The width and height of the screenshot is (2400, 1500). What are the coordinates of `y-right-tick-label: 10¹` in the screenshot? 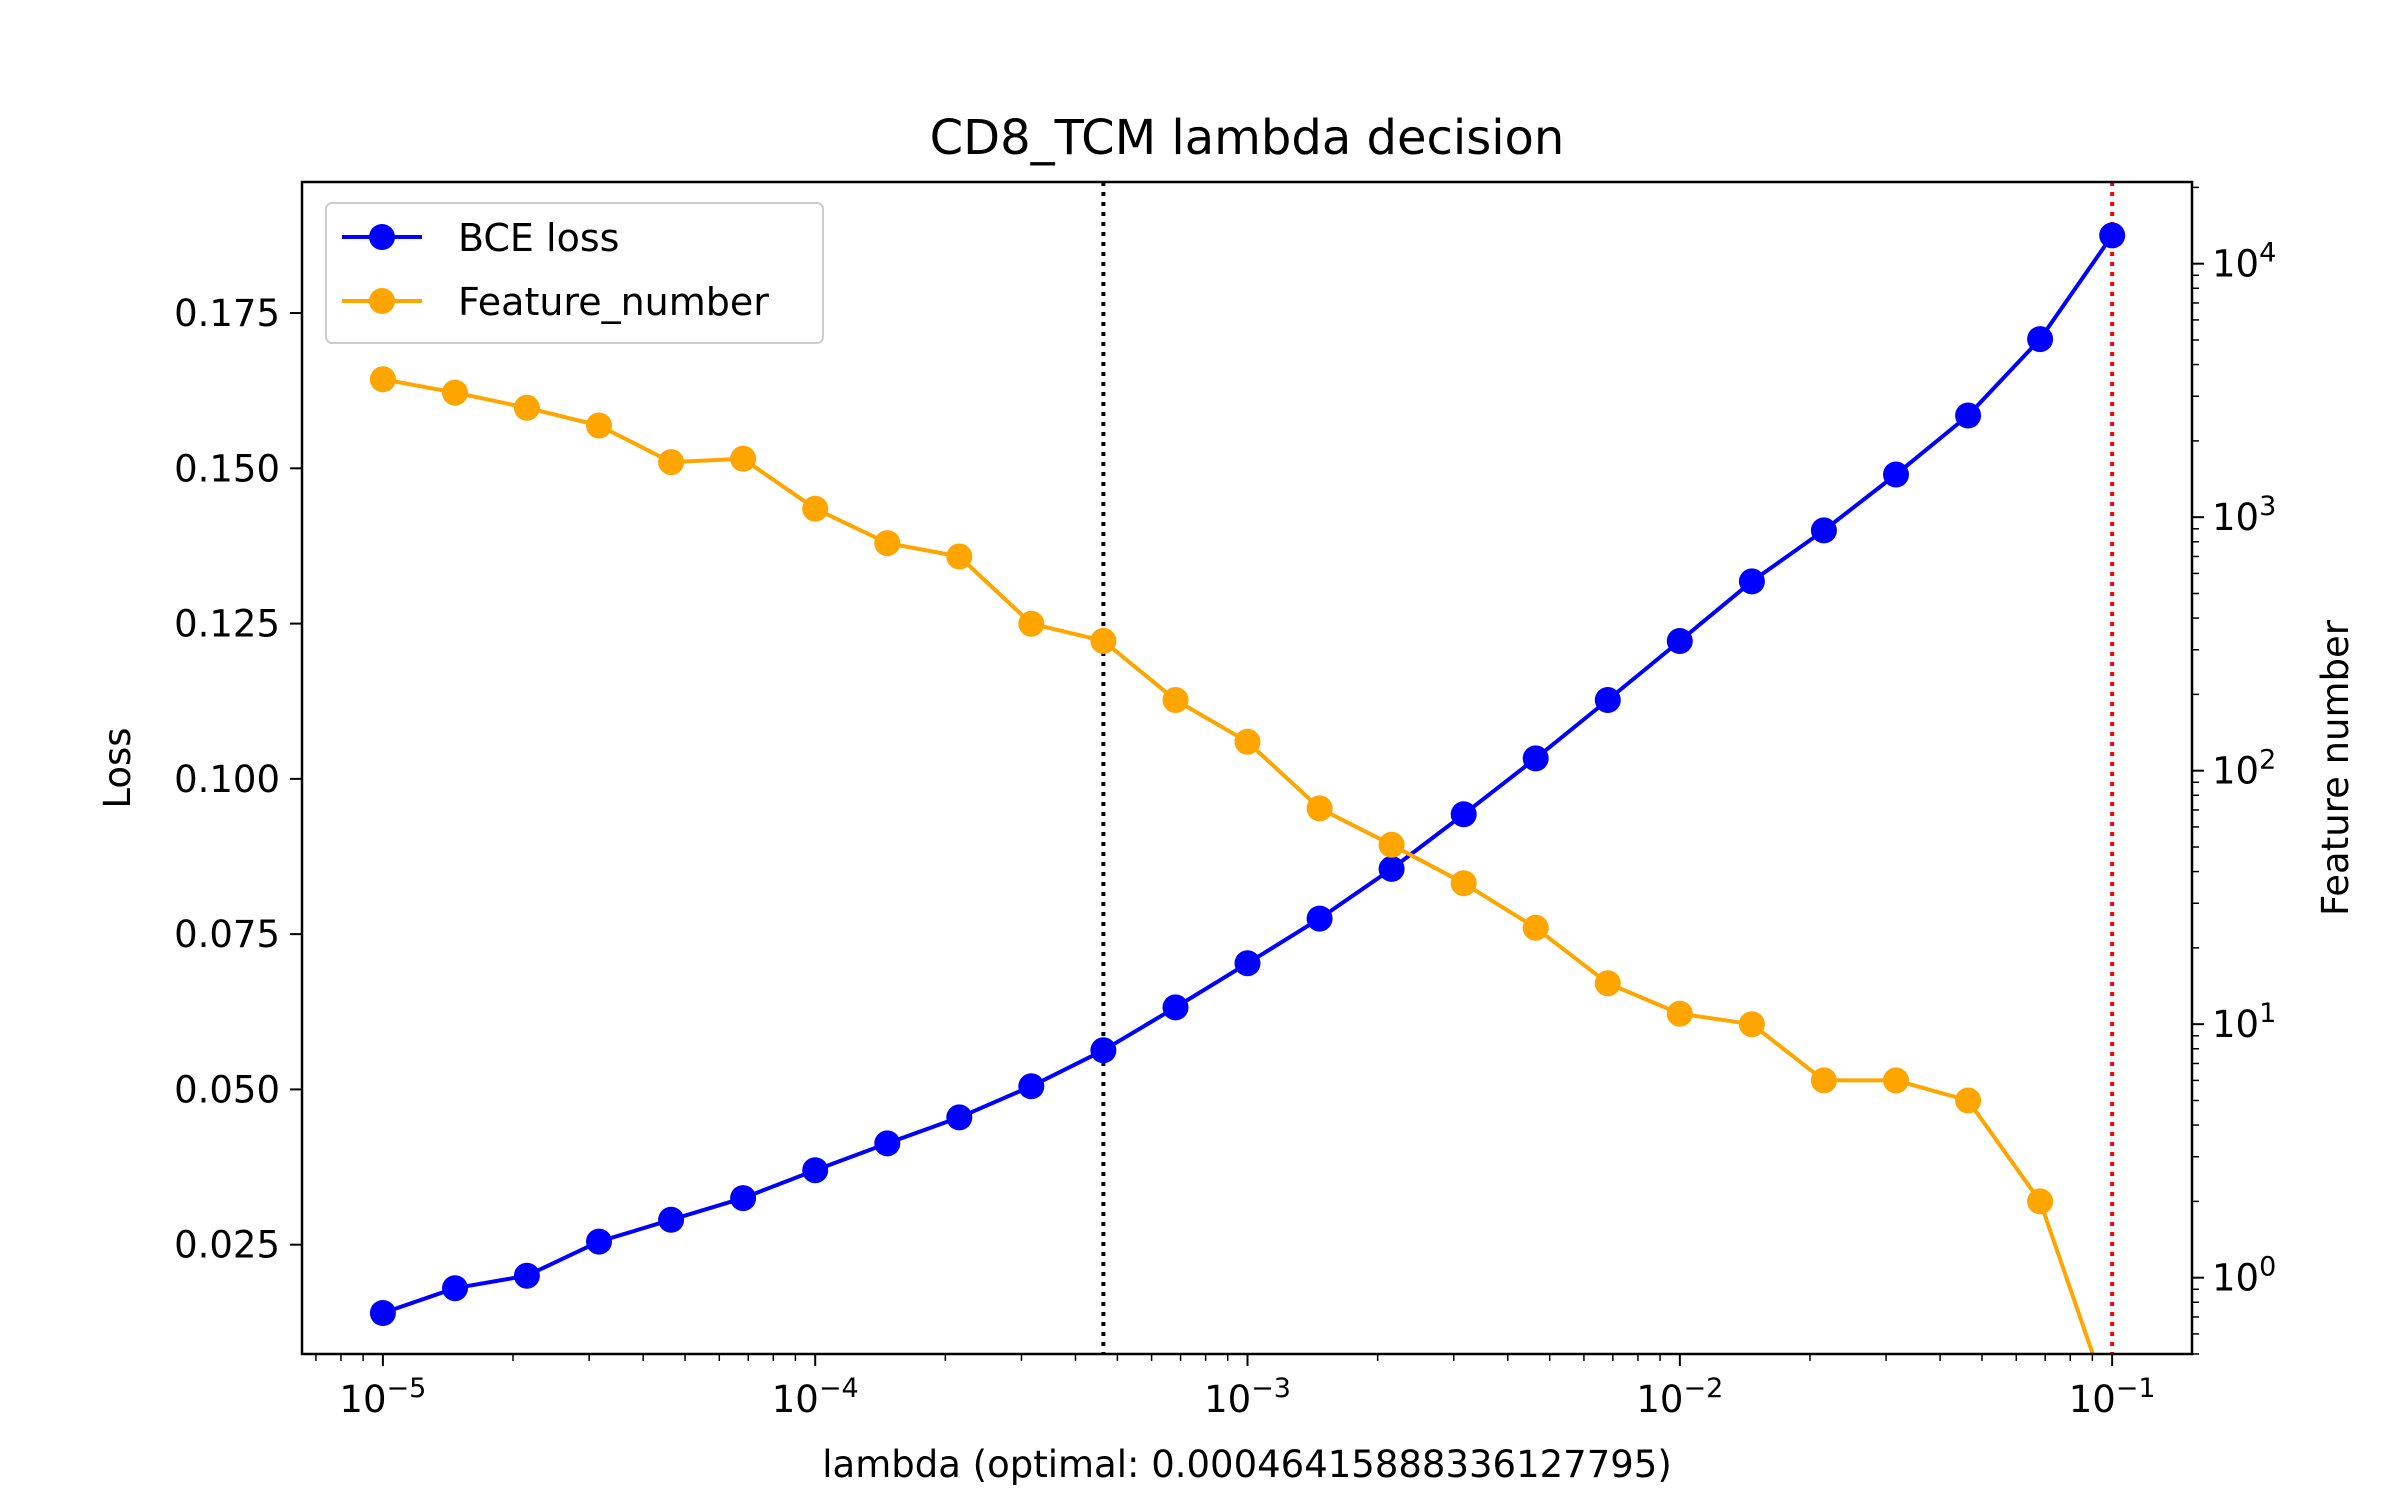 It's located at (2244, 1022).